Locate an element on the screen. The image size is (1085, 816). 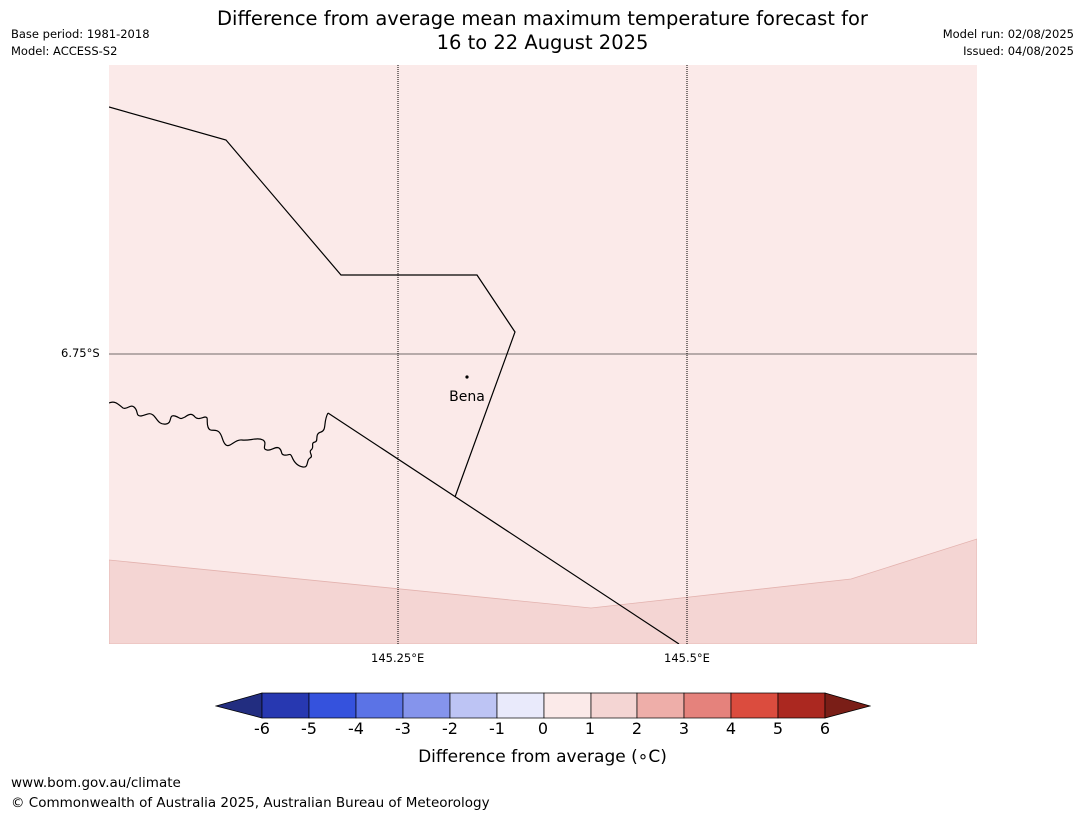
issued-text: Issued: 04/08/2025 is located at coordinates (1018, 51).